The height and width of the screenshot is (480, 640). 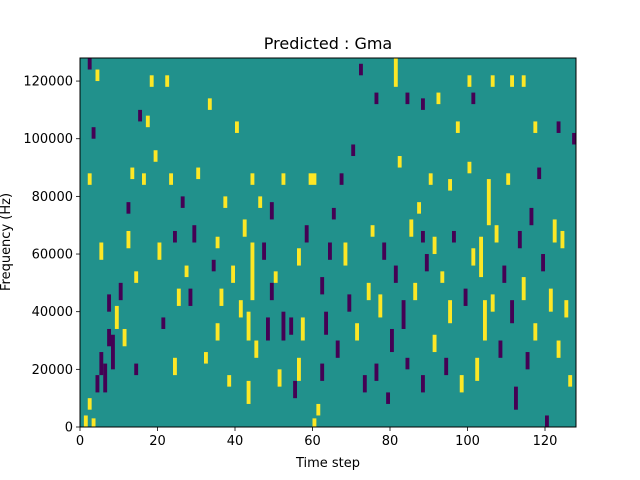 I want to click on x-axis: 0 20 40 60 80 100 120, so click(x=316, y=438).